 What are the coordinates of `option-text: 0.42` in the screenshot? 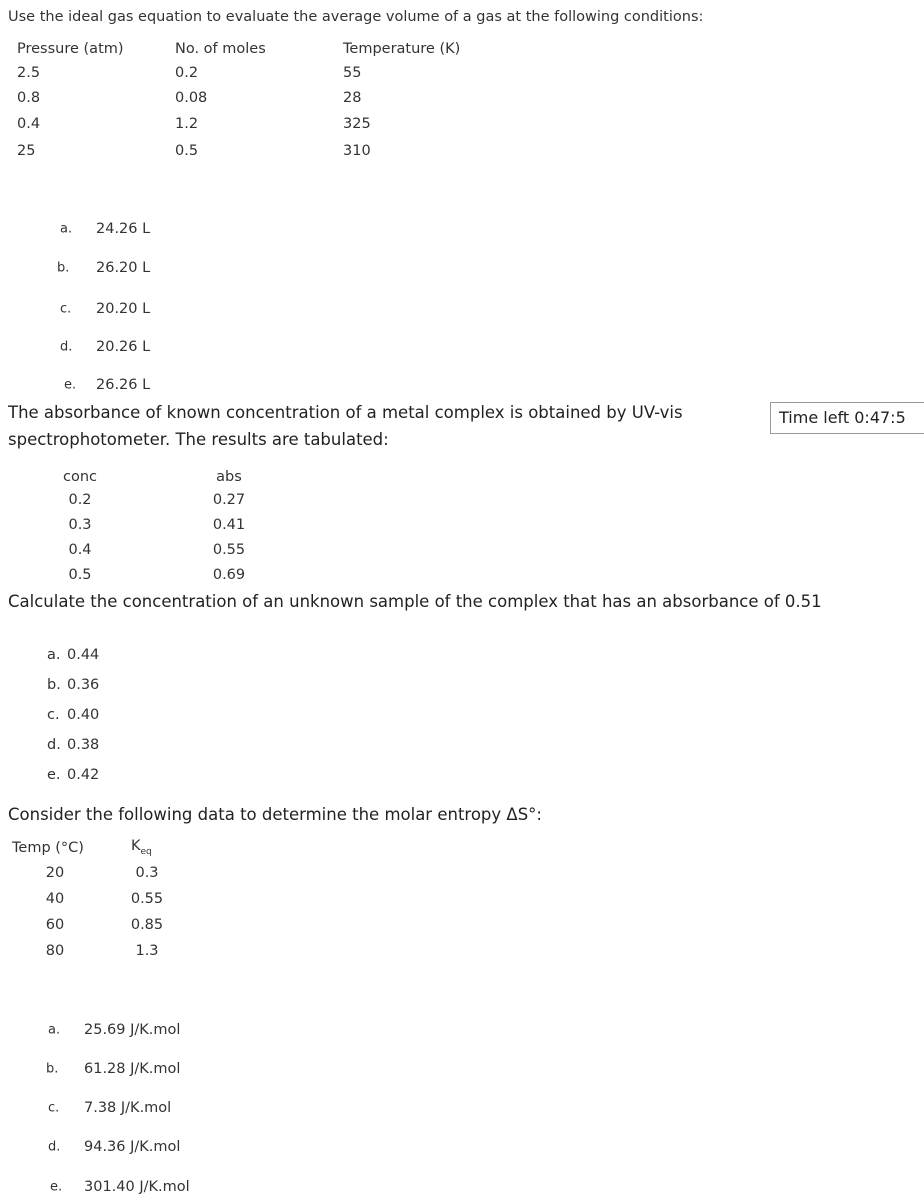 It's located at (83, 774).